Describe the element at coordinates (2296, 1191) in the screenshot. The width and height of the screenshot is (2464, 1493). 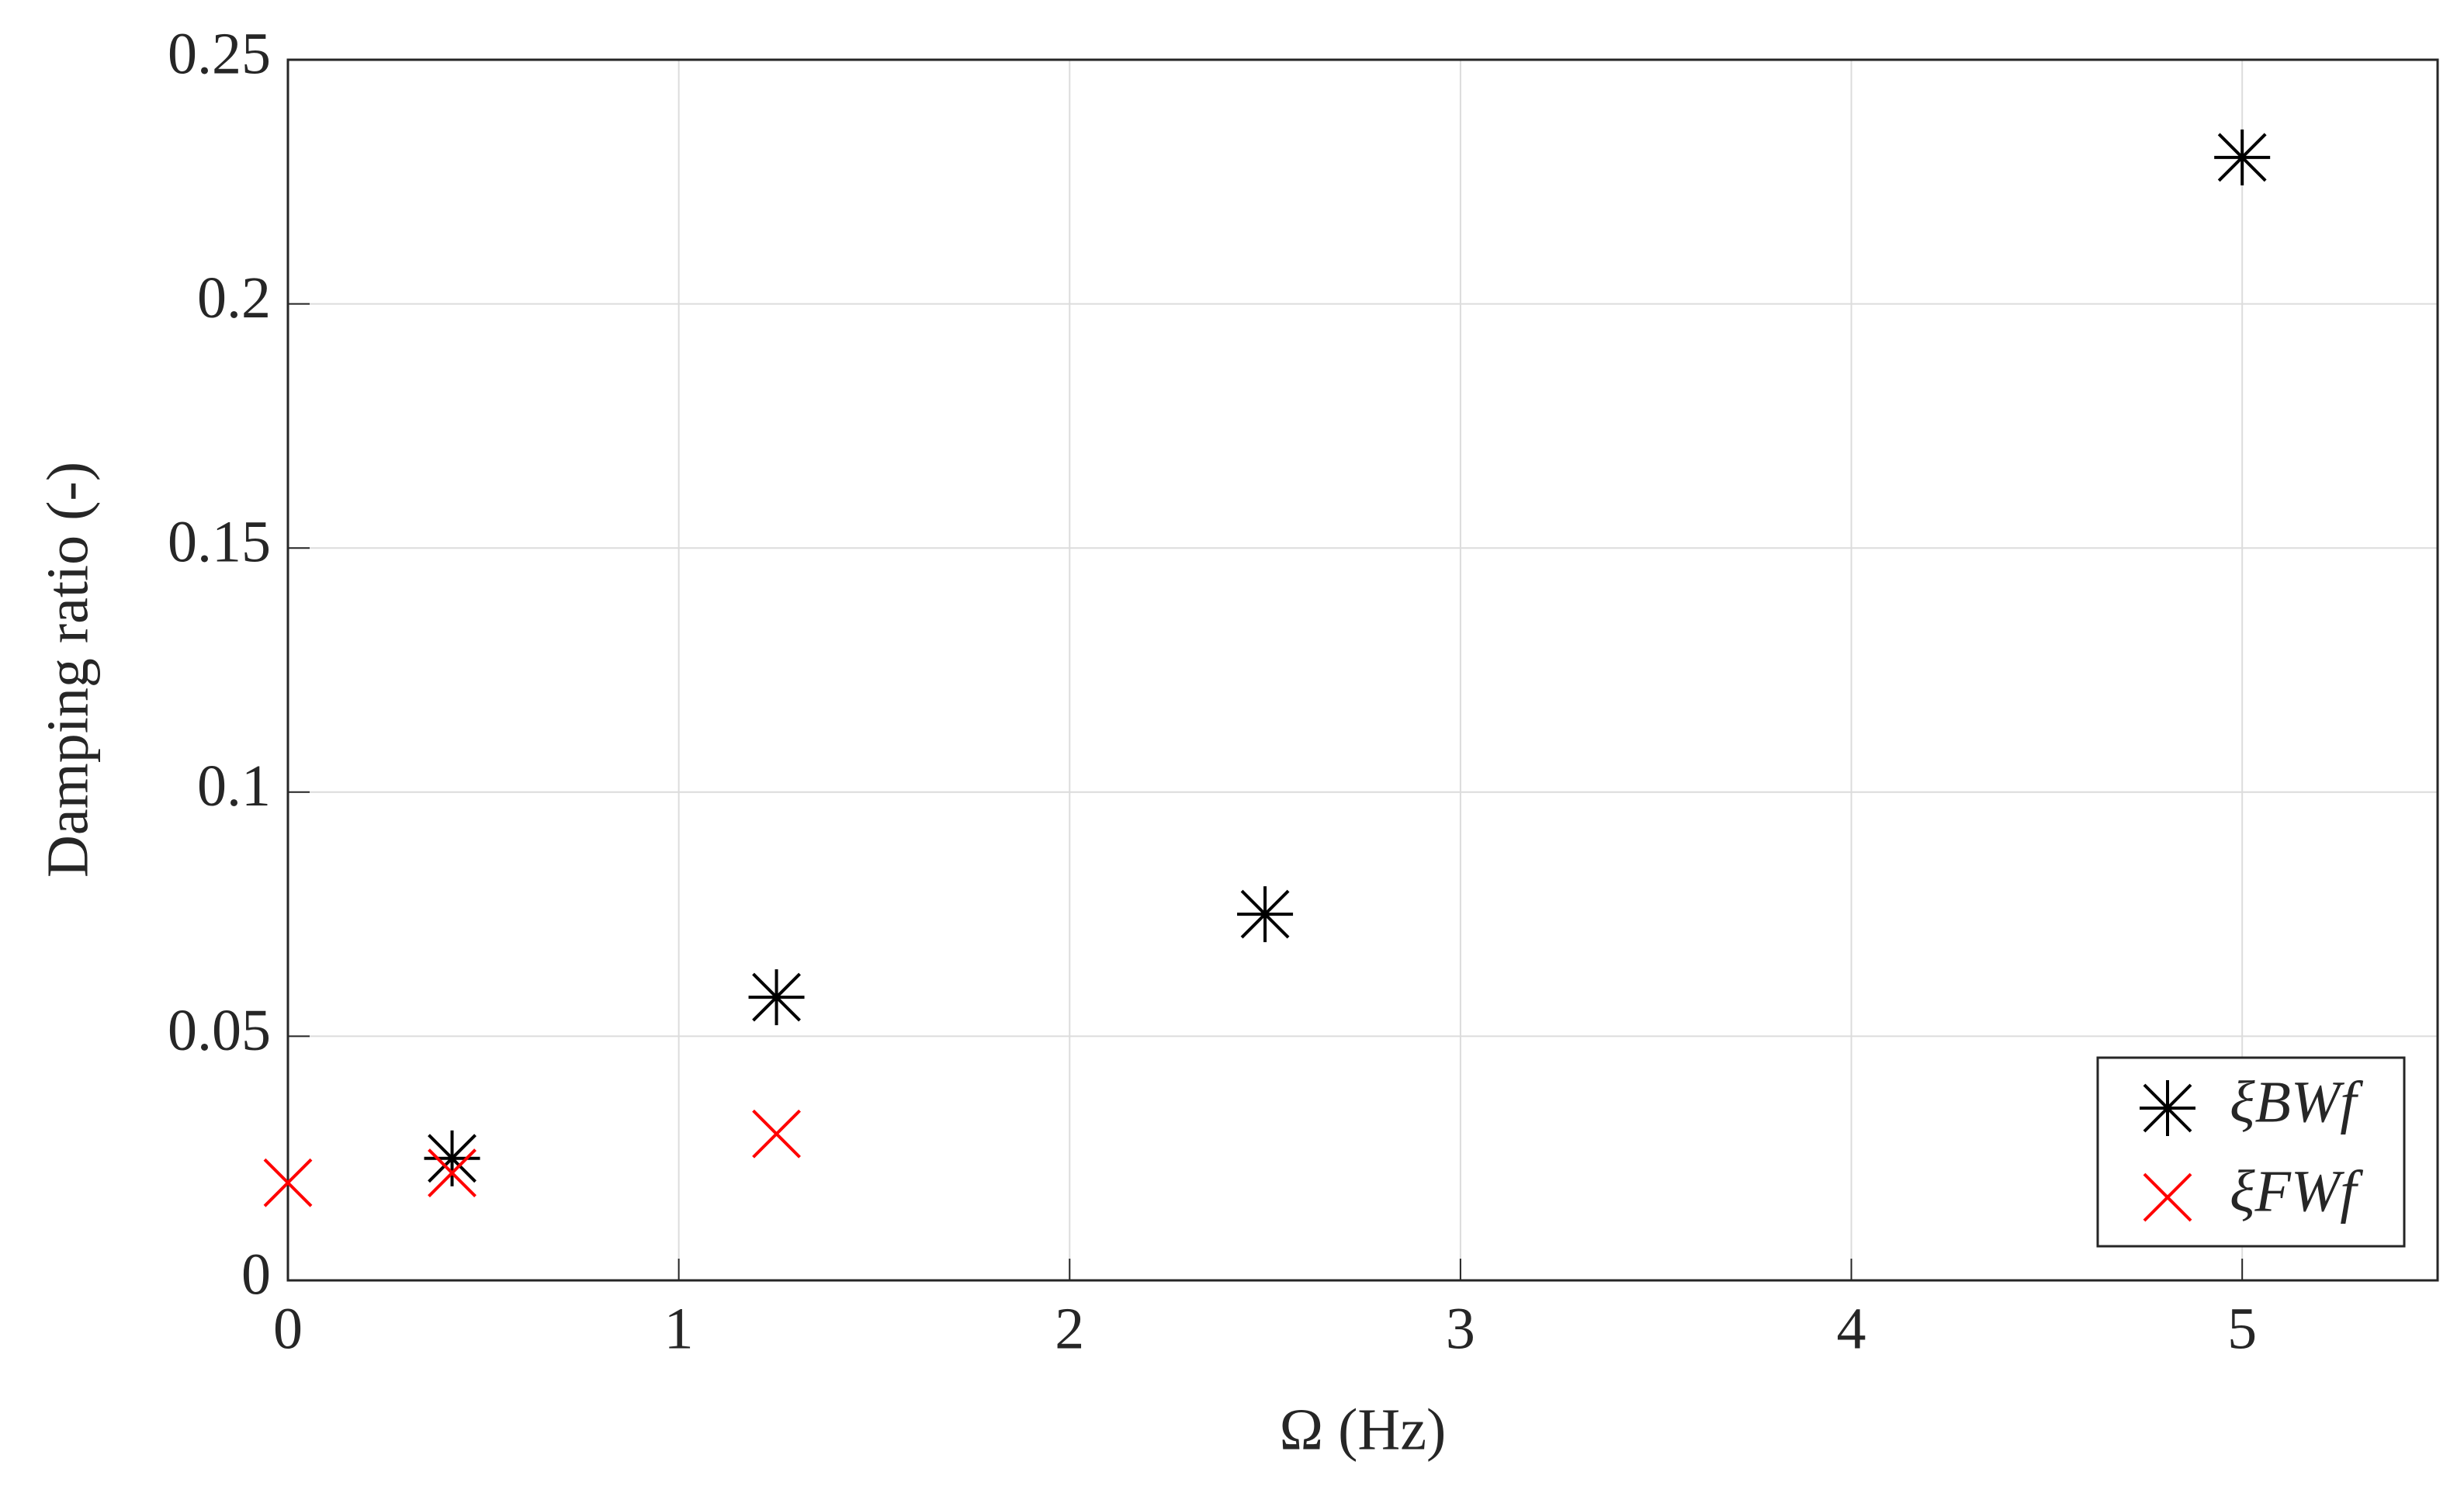
I see `legend-label: ξFWf` at that location.